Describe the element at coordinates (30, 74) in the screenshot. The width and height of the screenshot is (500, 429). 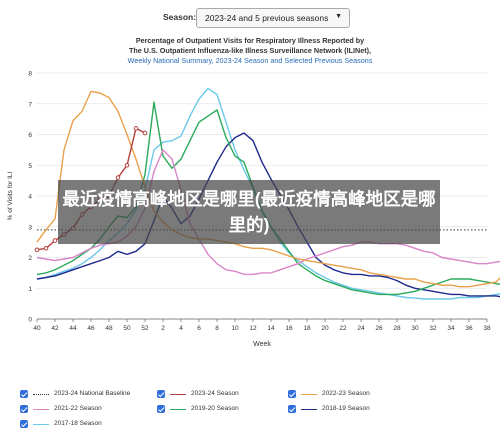
I see `y-tick-label: 8` at that location.